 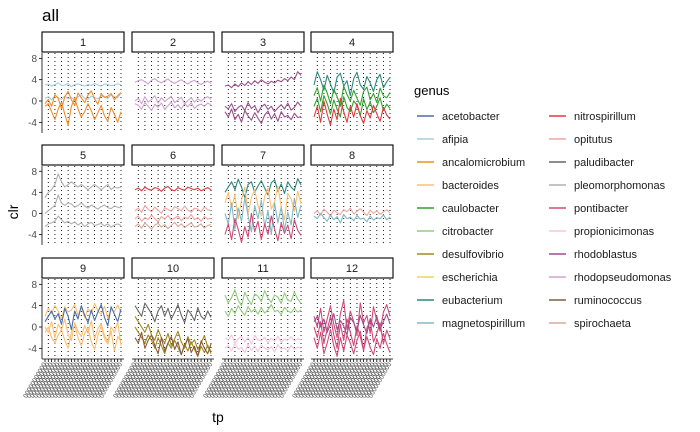 I want to click on legend-item-rhodoblastus: rhodoblastus, so click(x=593, y=255).